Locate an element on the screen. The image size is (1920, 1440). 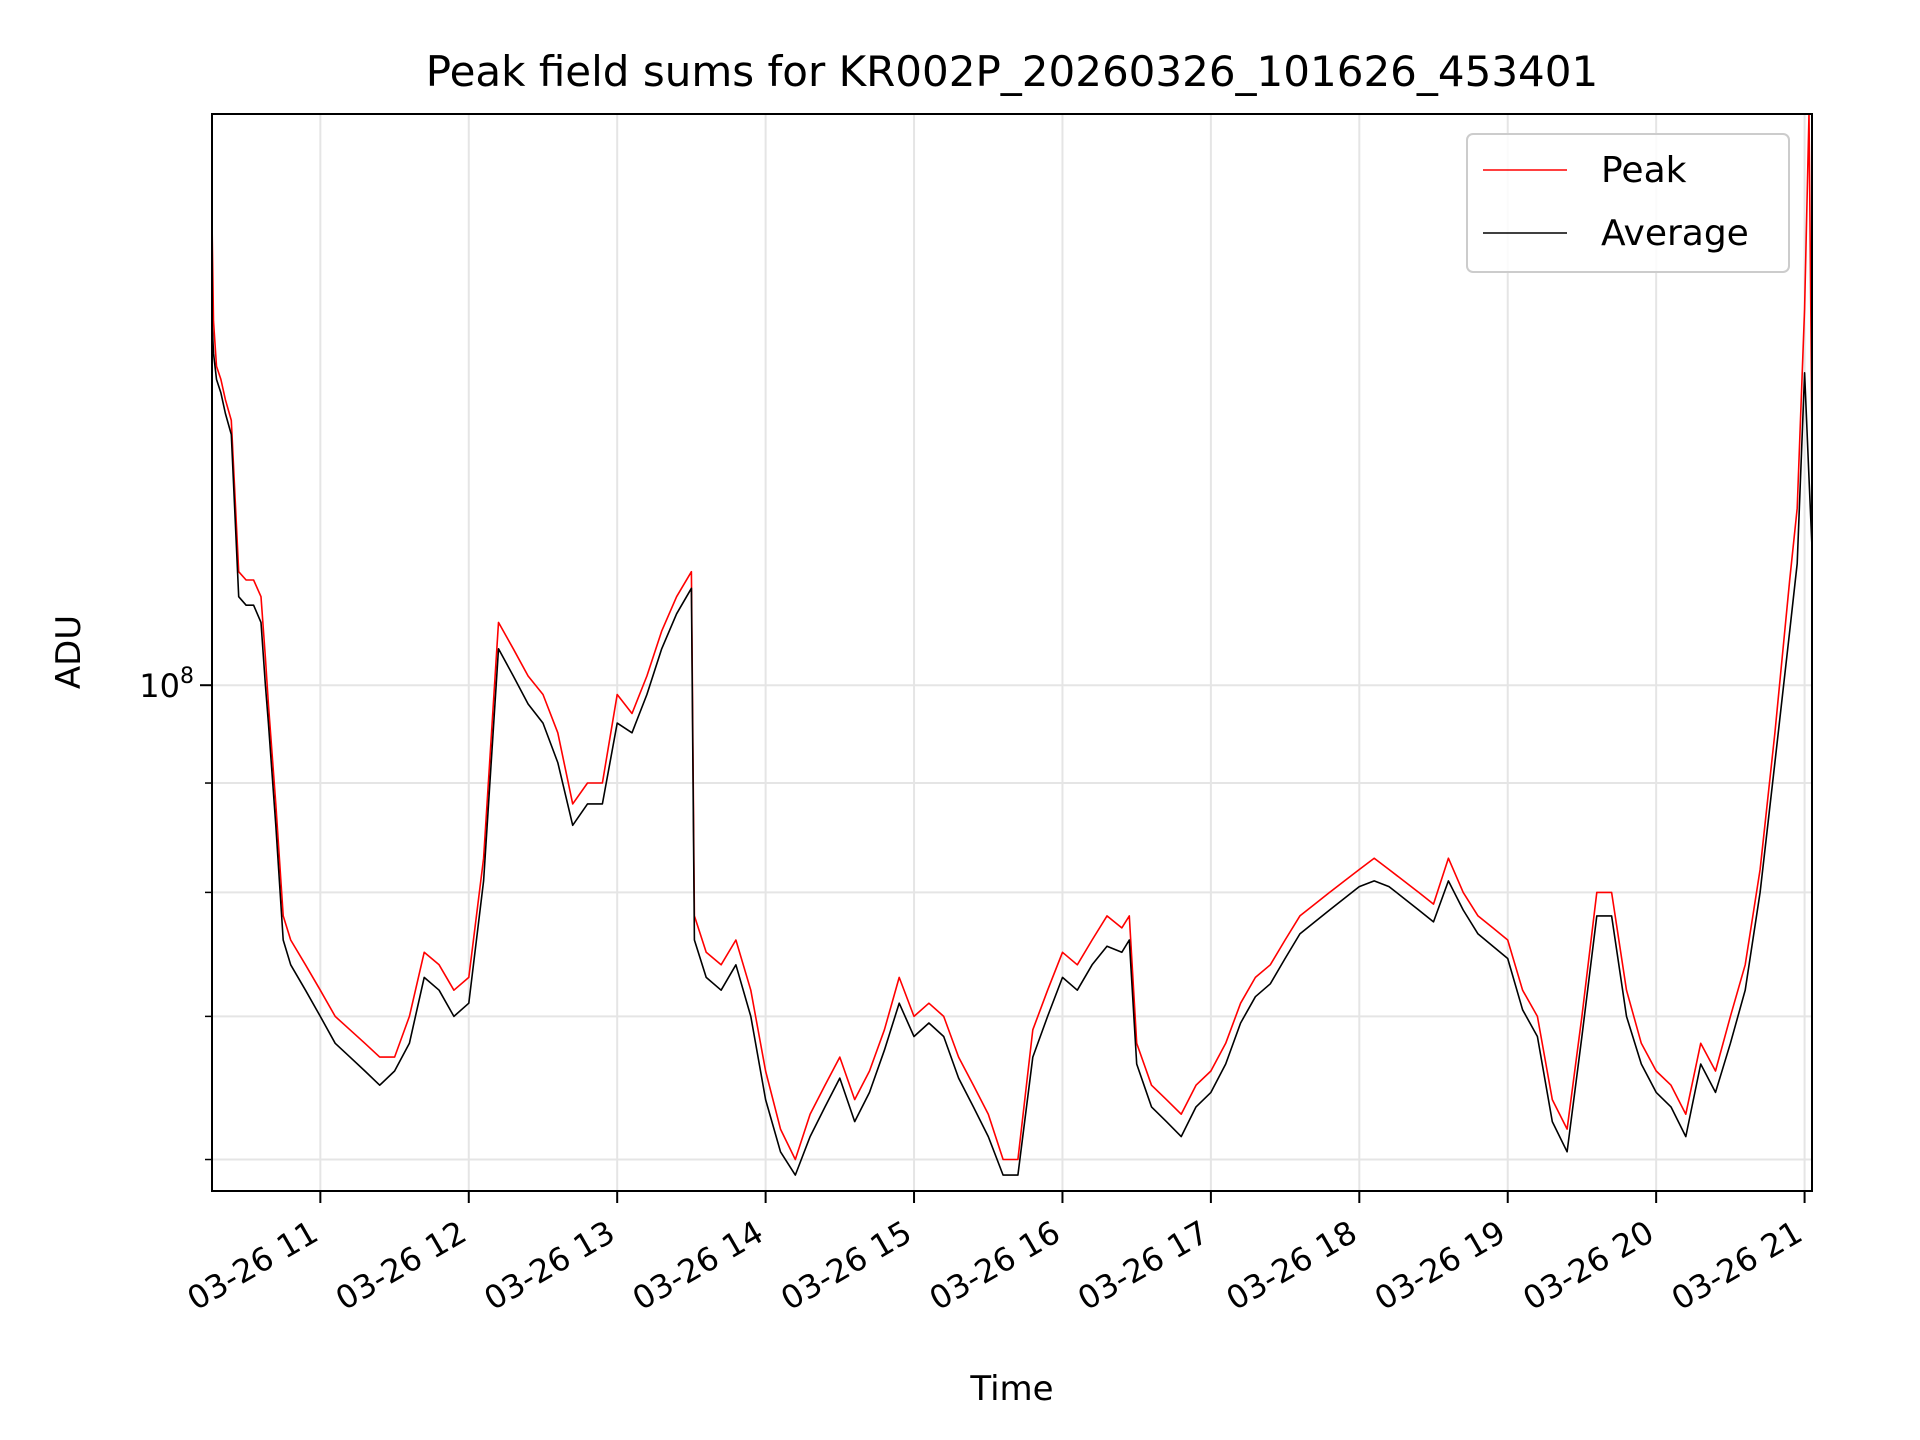
y-tick-label-0: 108 is located at coordinates (166, 684).